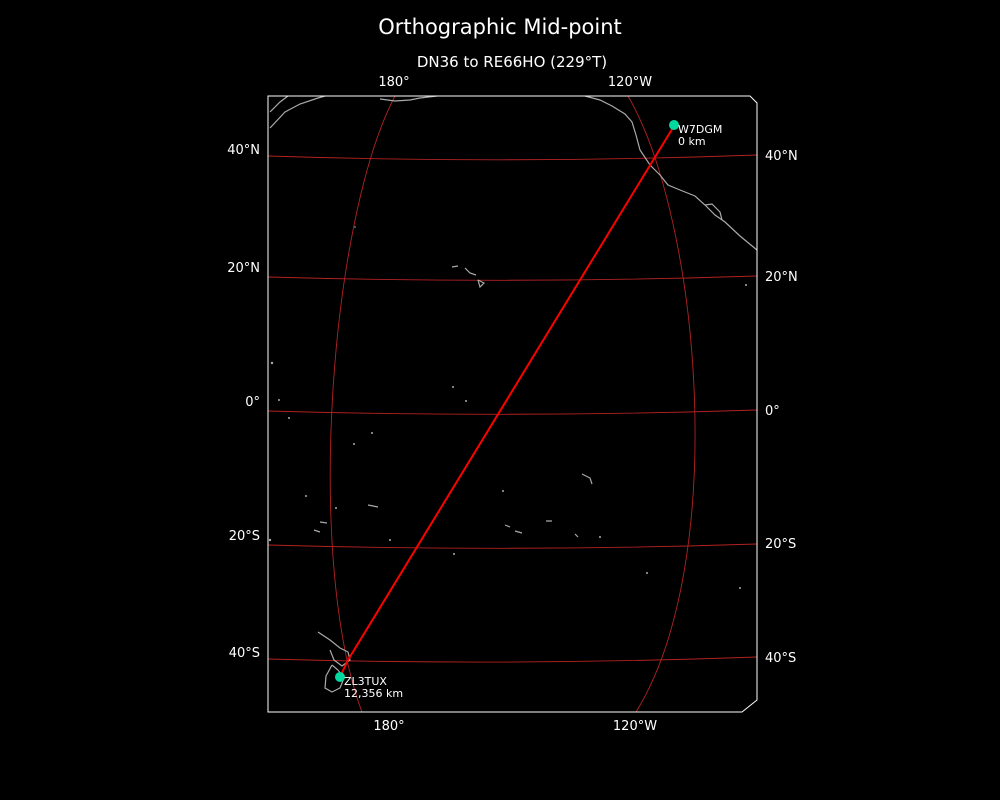 The image size is (1000, 800). I want to click on label-right-20n: 20°N, so click(781, 277).